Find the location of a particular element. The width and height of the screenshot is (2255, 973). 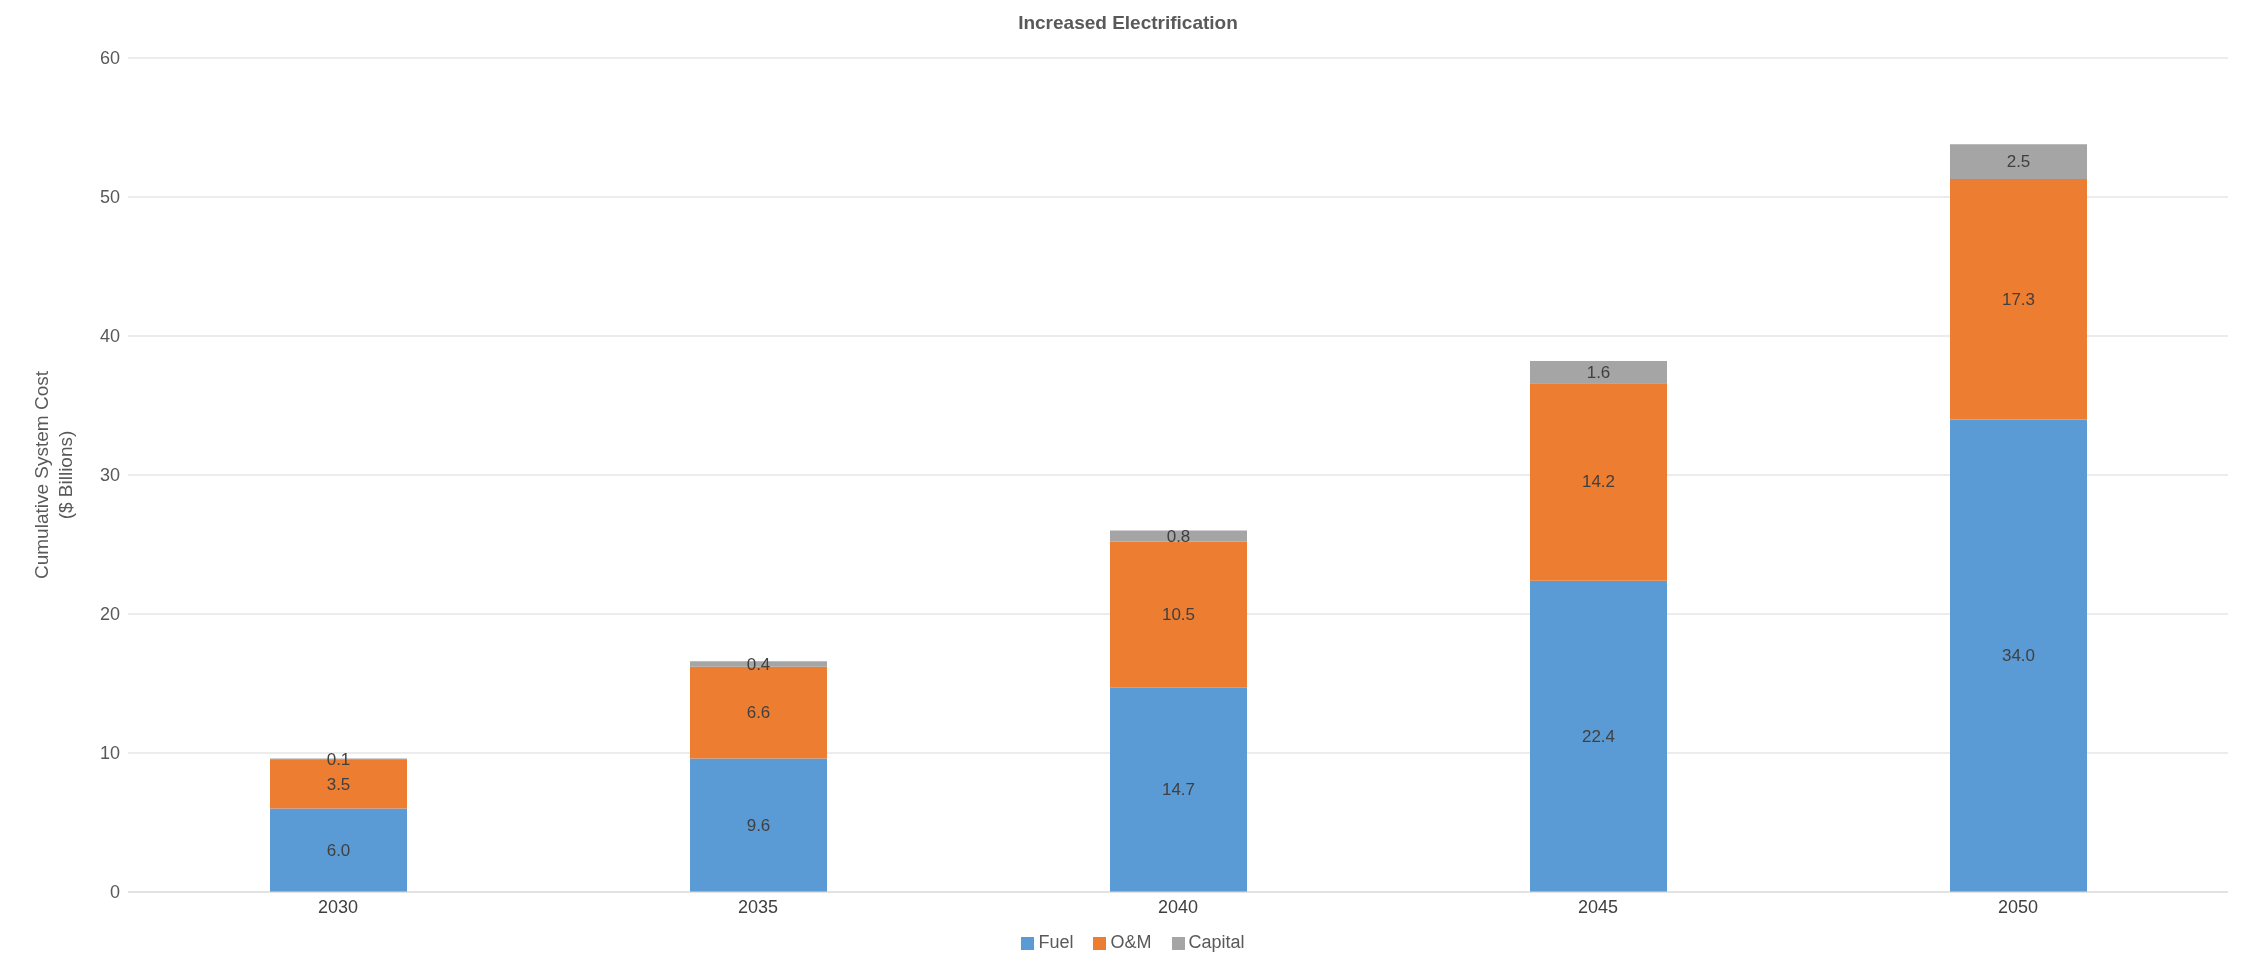

data-label: 6.6 is located at coordinates (758, 713).